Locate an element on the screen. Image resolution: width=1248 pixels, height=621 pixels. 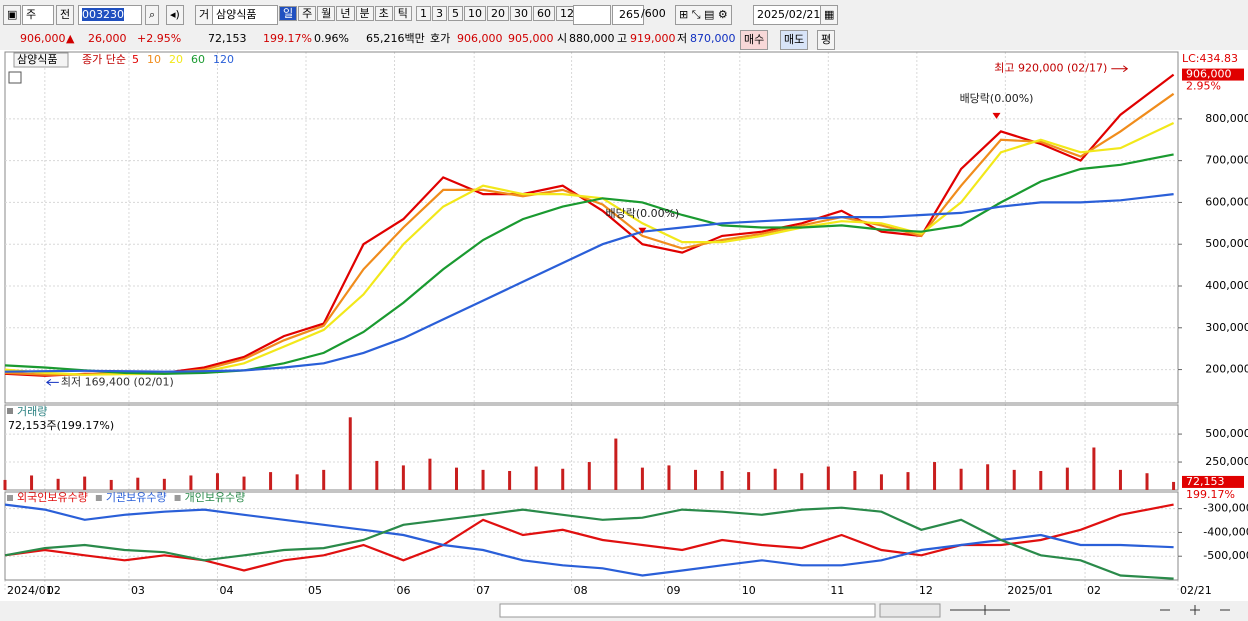
pane-border is located at coordinates (591, 536).